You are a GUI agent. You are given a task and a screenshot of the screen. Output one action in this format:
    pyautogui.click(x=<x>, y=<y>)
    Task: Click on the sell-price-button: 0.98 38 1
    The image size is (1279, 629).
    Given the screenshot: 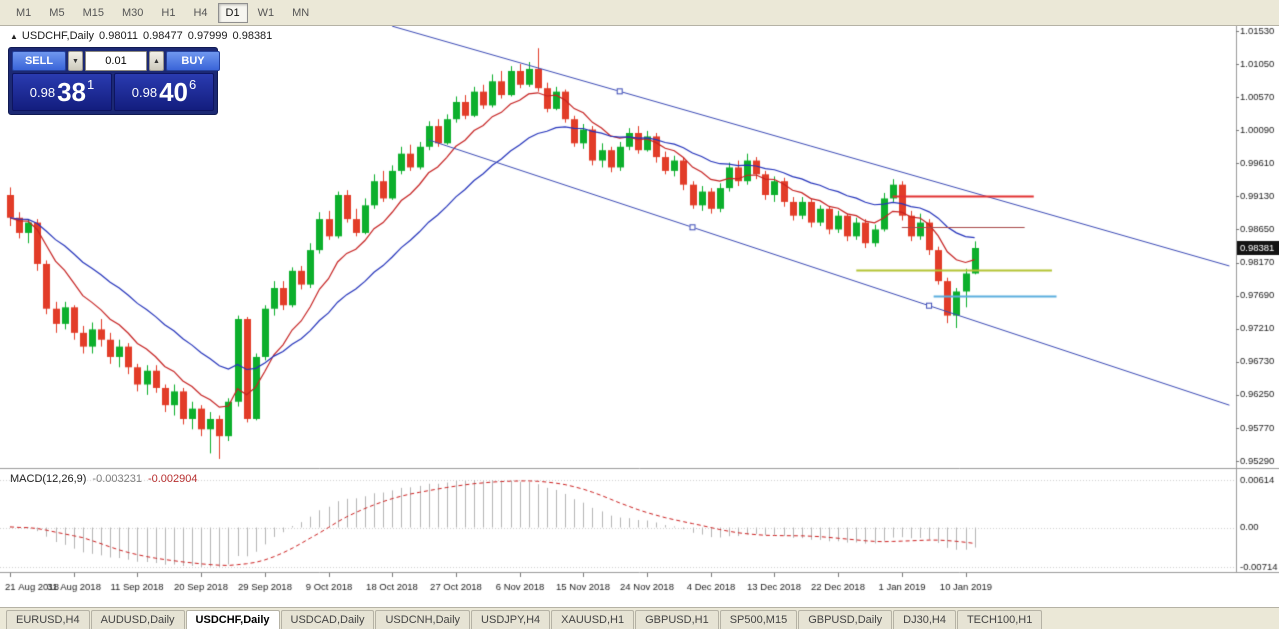 What is the action you would take?
    pyautogui.click(x=62, y=92)
    